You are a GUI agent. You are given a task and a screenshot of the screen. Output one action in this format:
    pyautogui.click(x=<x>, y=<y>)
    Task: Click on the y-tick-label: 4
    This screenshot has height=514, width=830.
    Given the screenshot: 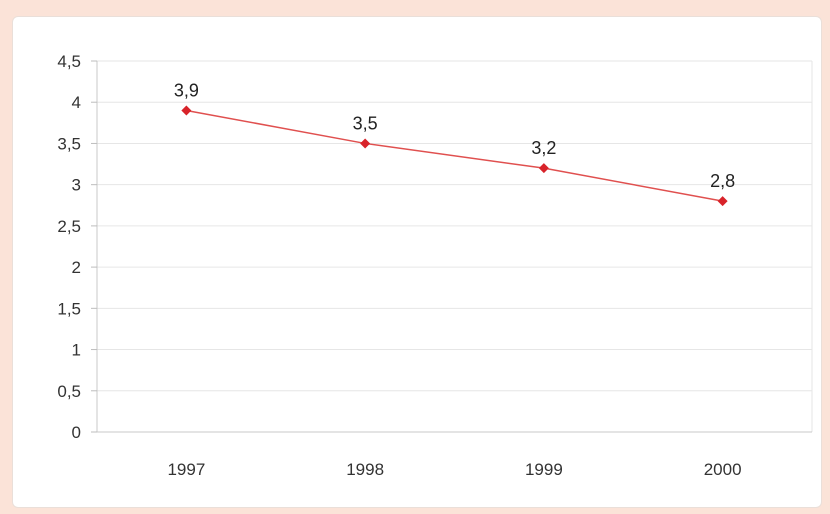 What is the action you would take?
    pyautogui.click(x=76, y=102)
    